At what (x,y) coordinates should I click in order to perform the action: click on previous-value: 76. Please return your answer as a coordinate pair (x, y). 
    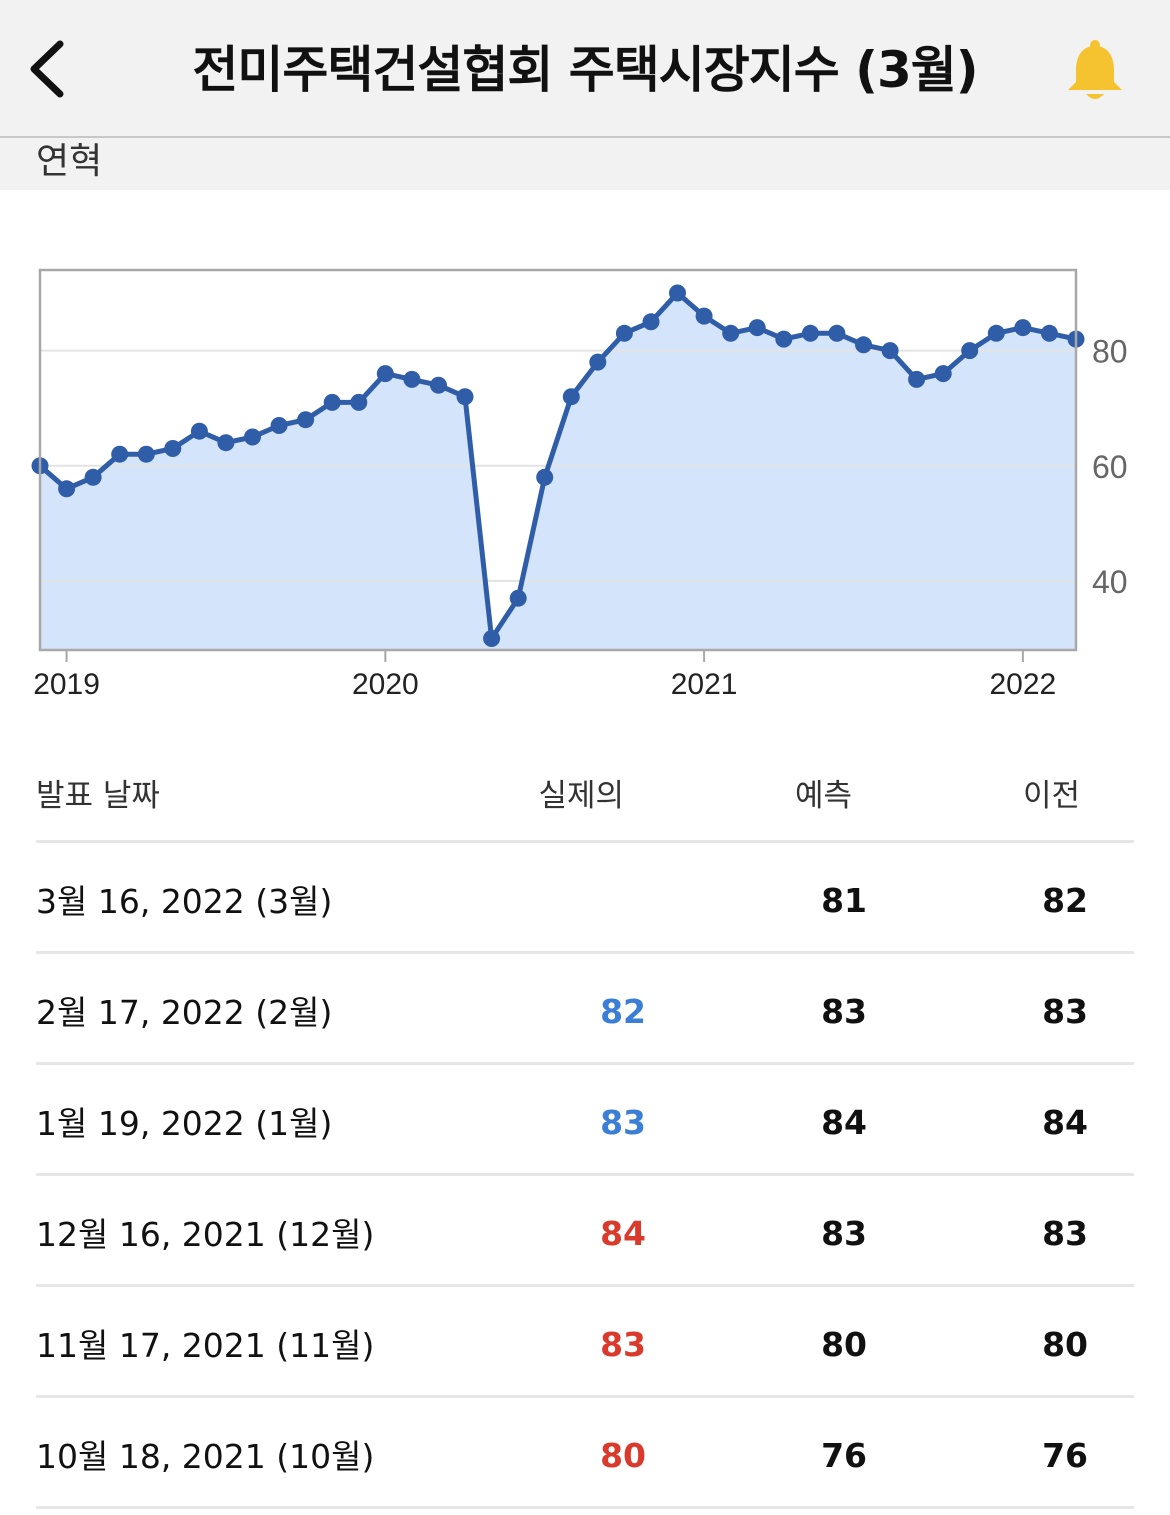
    Looking at the image, I should click on (1065, 1455).